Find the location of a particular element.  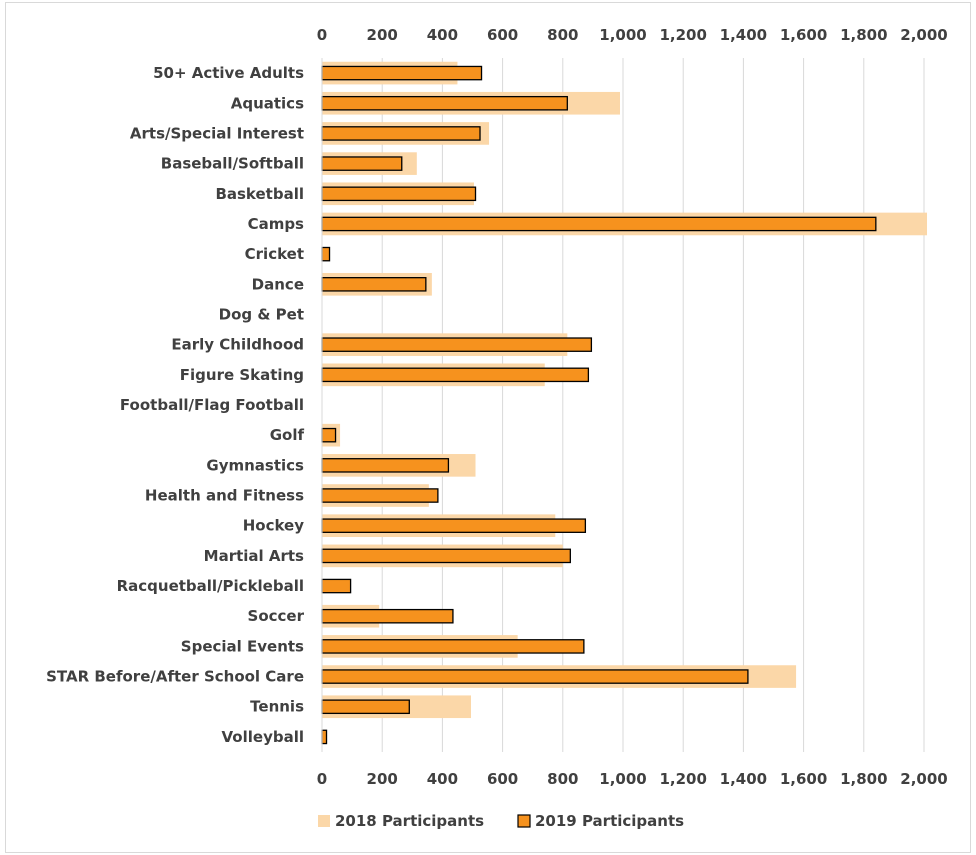

category-label: Early Childhood is located at coordinates (237, 345).